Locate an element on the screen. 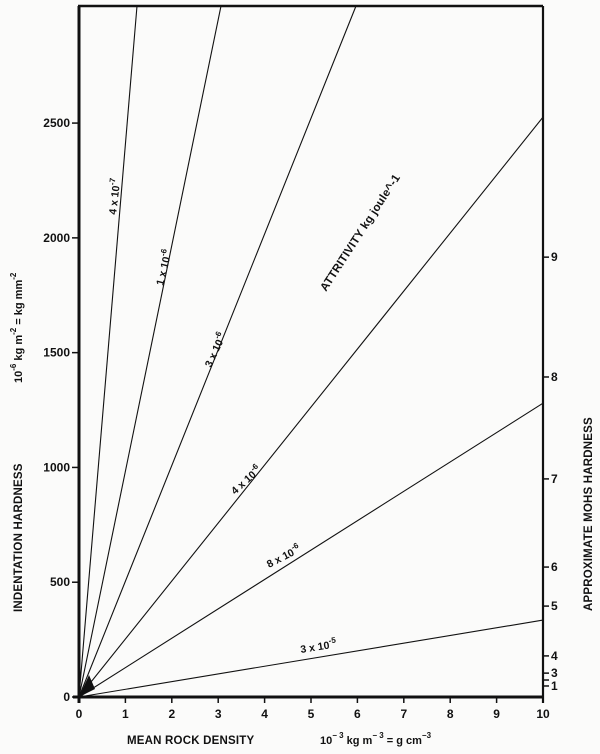  x-tick-label: 1 is located at coordinates (125, 714).